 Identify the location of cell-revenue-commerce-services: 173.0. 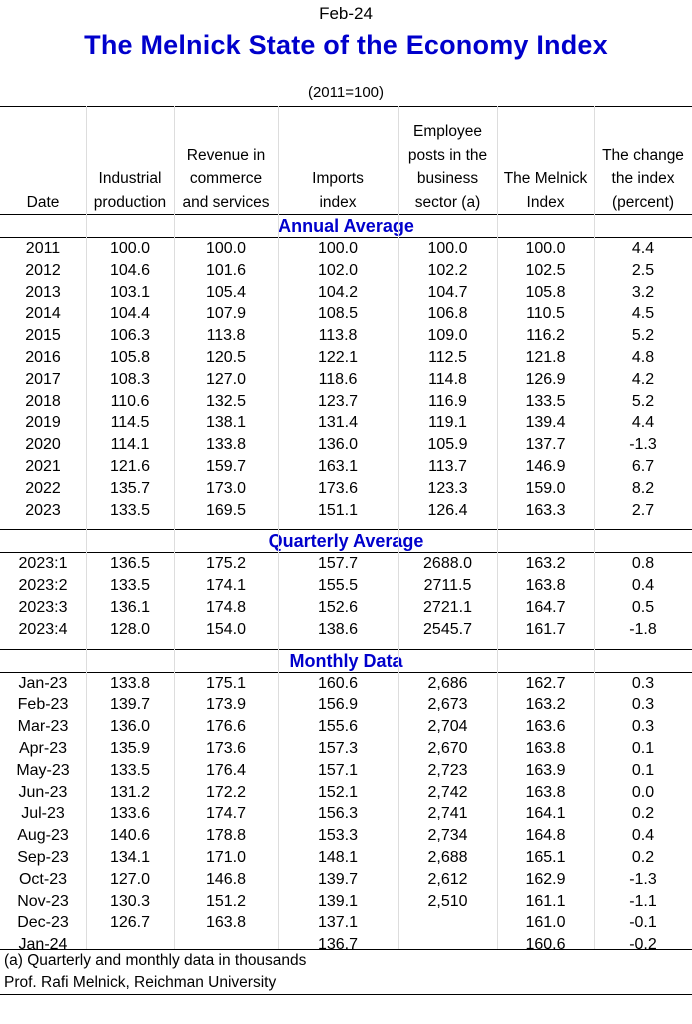
(226, 488).